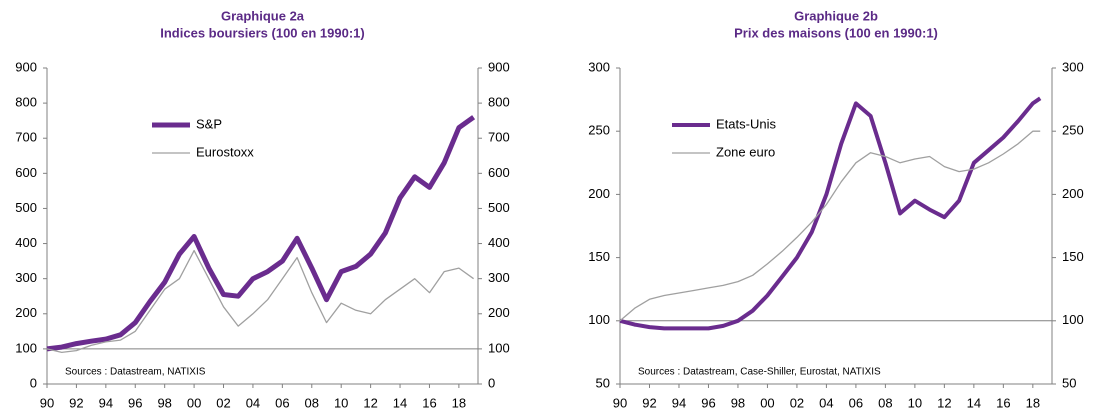 Image resolution: width=1101 pixels, height=414 pixels. What do you see at coordinates (1069, 382) in the screenshot?
I see `y2-tick-label: 50` at bounding box center [1069, 382].